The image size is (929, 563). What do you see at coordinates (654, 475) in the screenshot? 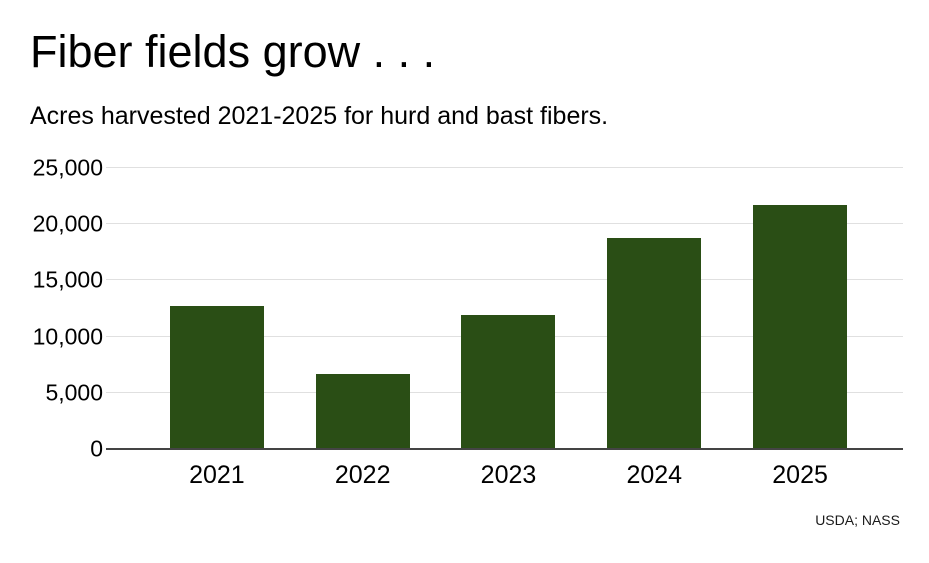
I see `x-tick-label-2024: 2024` at bounding box center [654, 475].